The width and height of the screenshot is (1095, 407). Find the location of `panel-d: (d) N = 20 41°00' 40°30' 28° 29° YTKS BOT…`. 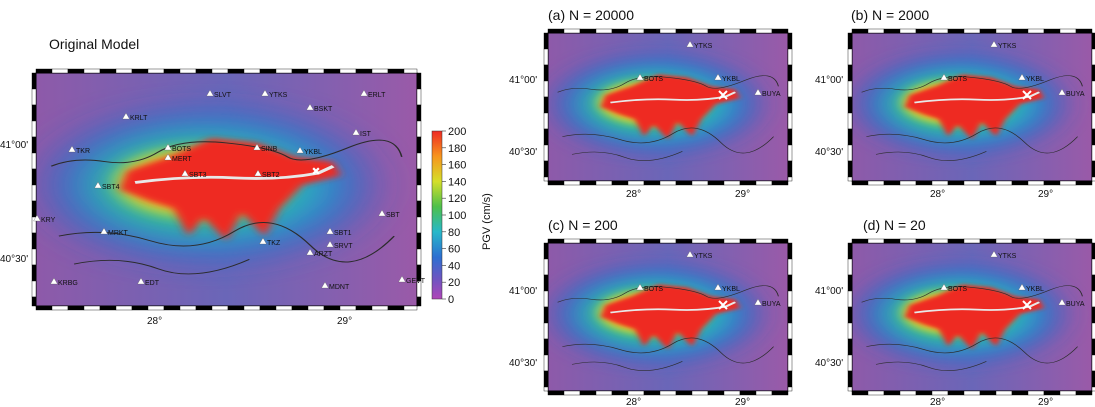

panel-d: (d) N = 20 41°00' 40°30' 28° 29° YTKS BOT… is located at coordinates (955, 312).